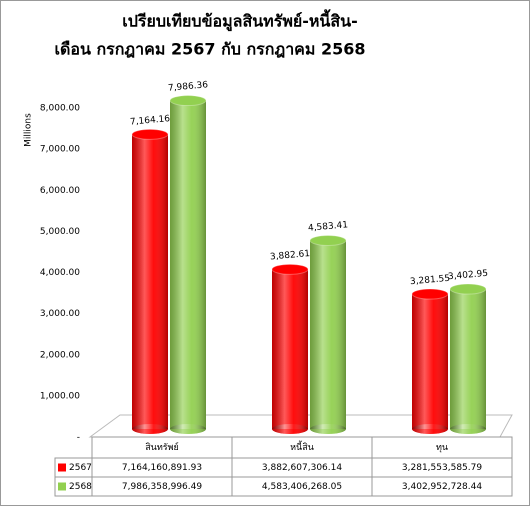 Image resolution: width=530 pixels, height=506 pixels. What do you see at coordinates (60, 232) in the screenshot?
I see `y-tick-label: 5,000.00` at bounding box center [60, 232].